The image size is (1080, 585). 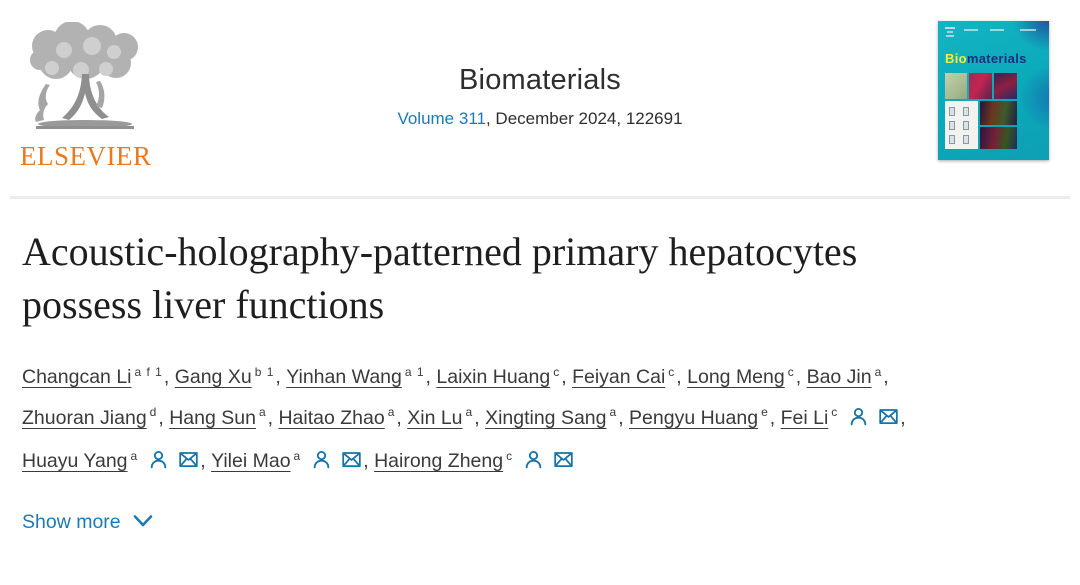 I want to click on author-link: Huayu Yang, so click(x=75, y=461).